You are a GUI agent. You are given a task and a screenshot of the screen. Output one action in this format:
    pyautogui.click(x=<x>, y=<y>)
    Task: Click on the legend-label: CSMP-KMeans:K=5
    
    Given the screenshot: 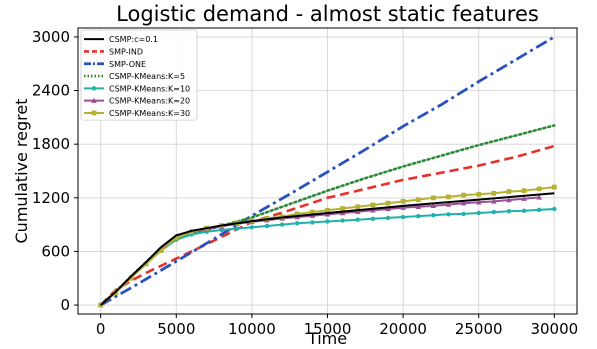 What is the action you would take?
    pyautogui.click(x=147, y=76)
    